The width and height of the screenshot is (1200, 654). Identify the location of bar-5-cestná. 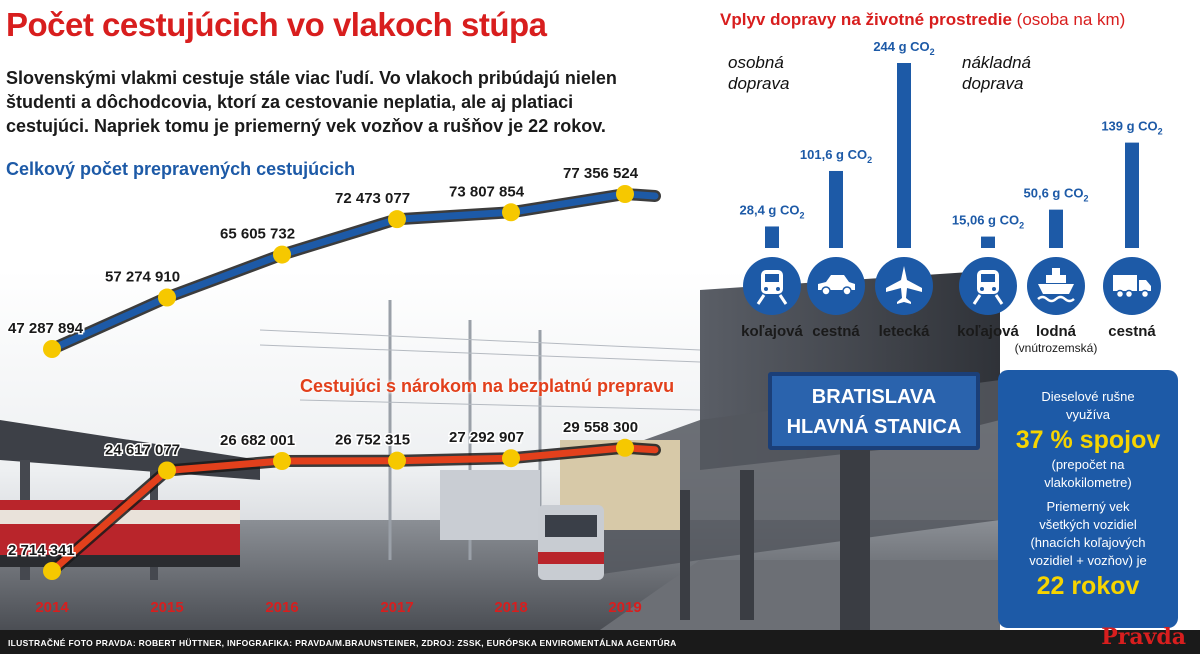
(1132, 195).